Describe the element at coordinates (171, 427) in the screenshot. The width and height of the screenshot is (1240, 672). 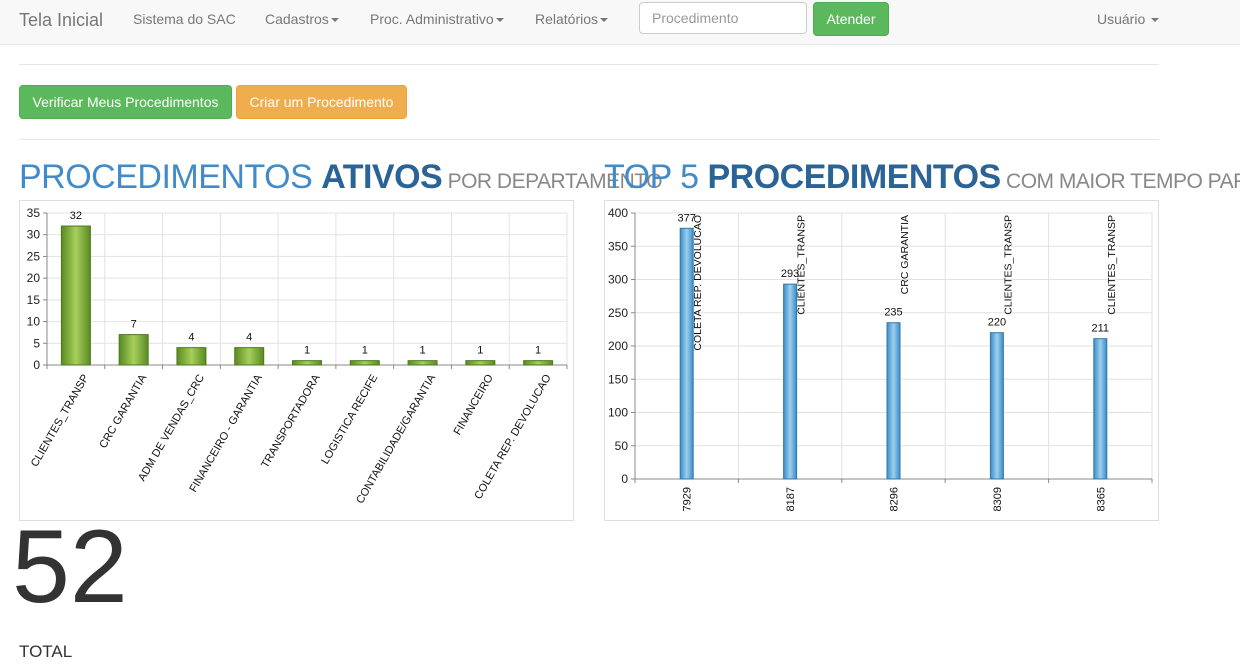
I see `x-tick-label: ADM DE VENDAS_CRC` at that location.